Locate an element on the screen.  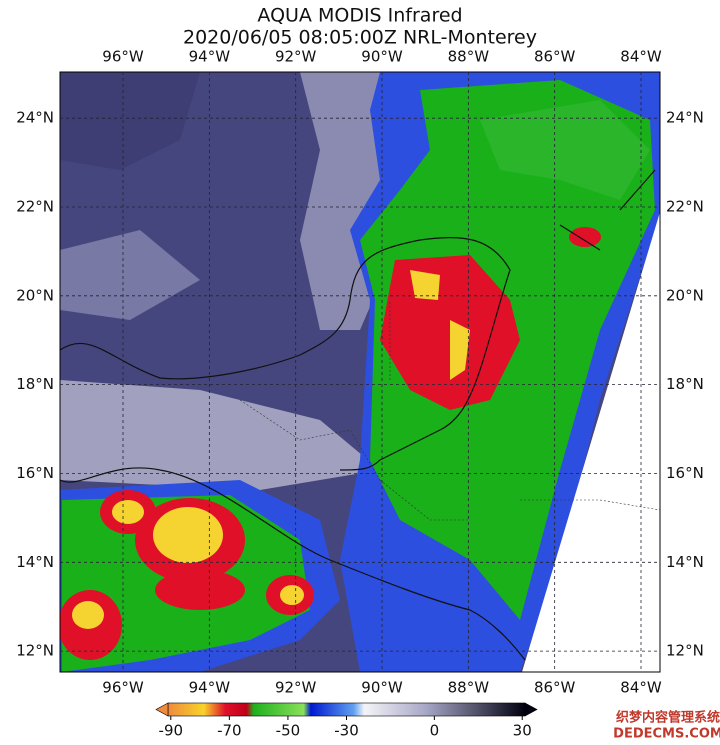
colorbar-low-arrow is located at coordinates (162, 709).